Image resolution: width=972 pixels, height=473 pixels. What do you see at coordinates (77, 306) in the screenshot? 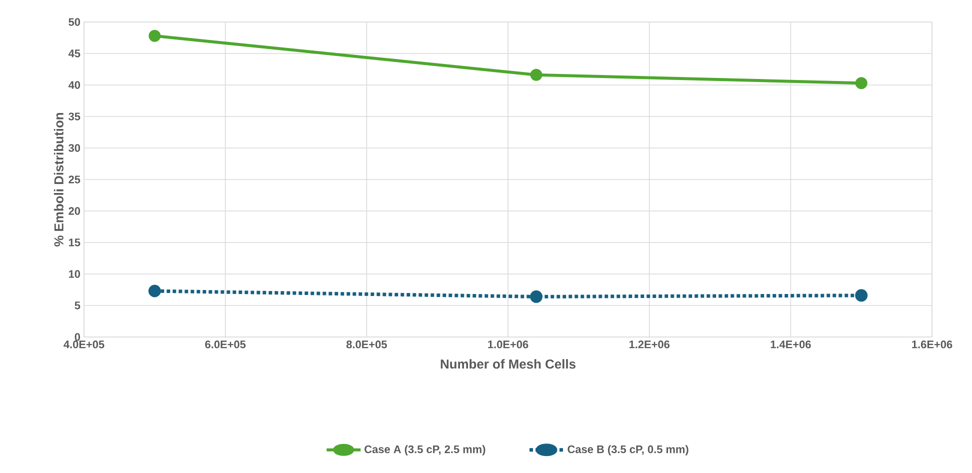
I see `y-tick-label: 5` at bounding box center [77, 306].